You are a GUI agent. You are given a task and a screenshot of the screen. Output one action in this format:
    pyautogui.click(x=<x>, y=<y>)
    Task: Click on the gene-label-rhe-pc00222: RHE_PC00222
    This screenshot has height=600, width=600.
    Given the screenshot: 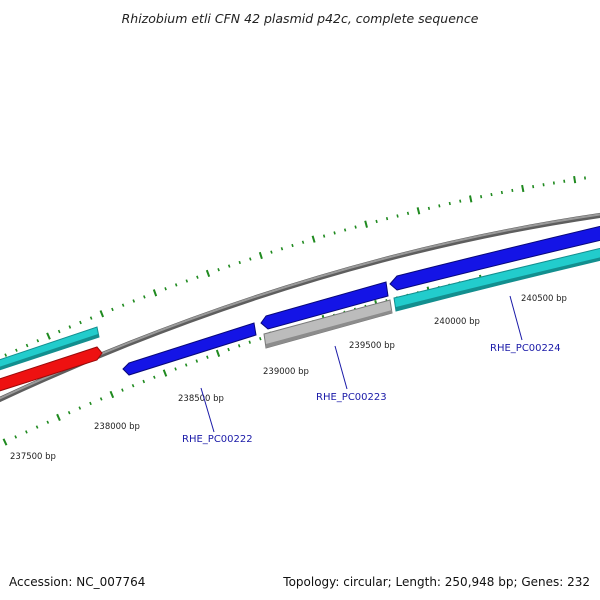 What is the action you would take?
    pyautogui.click(x=217, y=439)
    